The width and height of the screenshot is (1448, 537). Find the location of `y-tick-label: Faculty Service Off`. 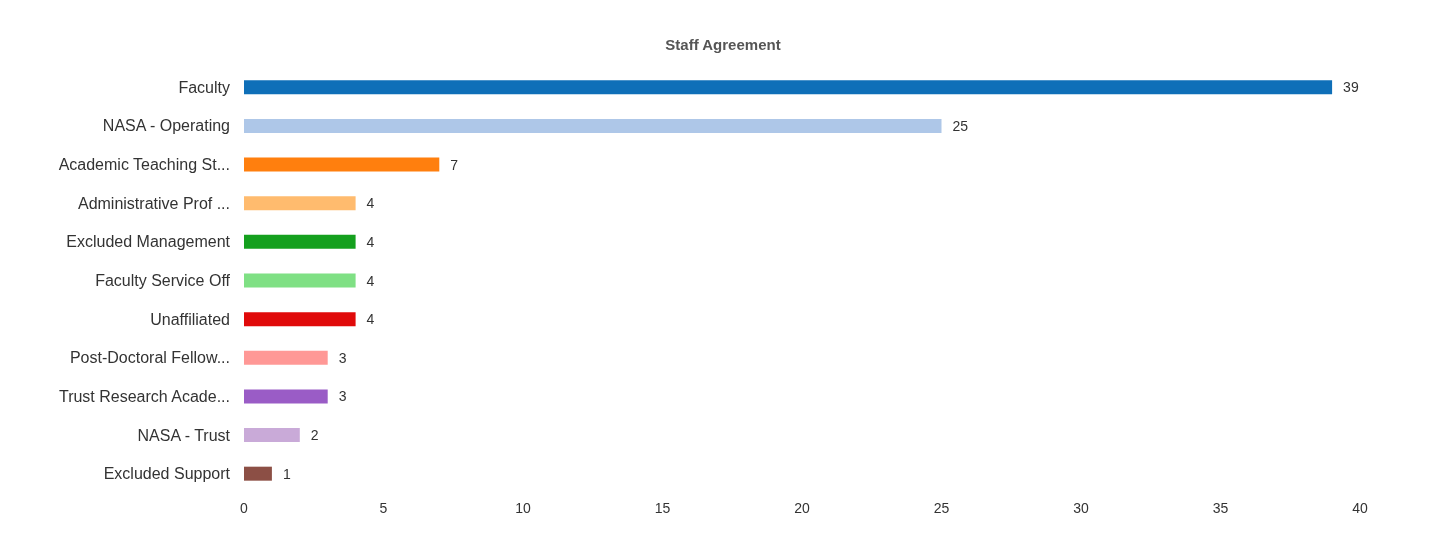

y-tick-label: Faculty Service Off is located at coordinates (163, 280).